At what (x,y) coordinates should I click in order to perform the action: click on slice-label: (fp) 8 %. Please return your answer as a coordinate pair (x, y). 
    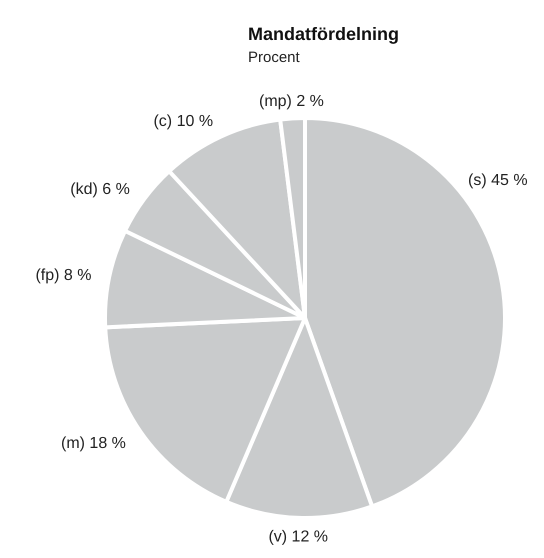
    Looking at the image, I should click on (63, 275).